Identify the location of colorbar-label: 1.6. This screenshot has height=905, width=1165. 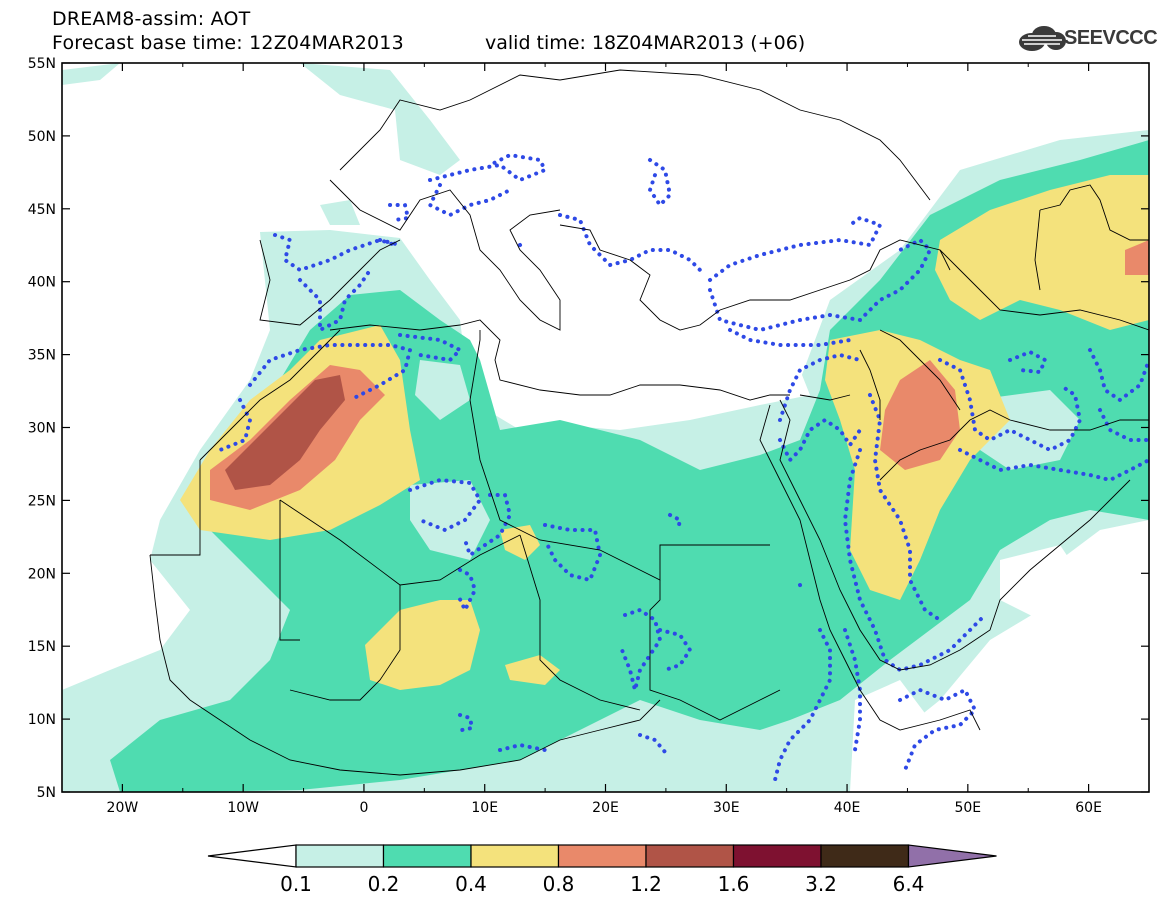
(734, 884).